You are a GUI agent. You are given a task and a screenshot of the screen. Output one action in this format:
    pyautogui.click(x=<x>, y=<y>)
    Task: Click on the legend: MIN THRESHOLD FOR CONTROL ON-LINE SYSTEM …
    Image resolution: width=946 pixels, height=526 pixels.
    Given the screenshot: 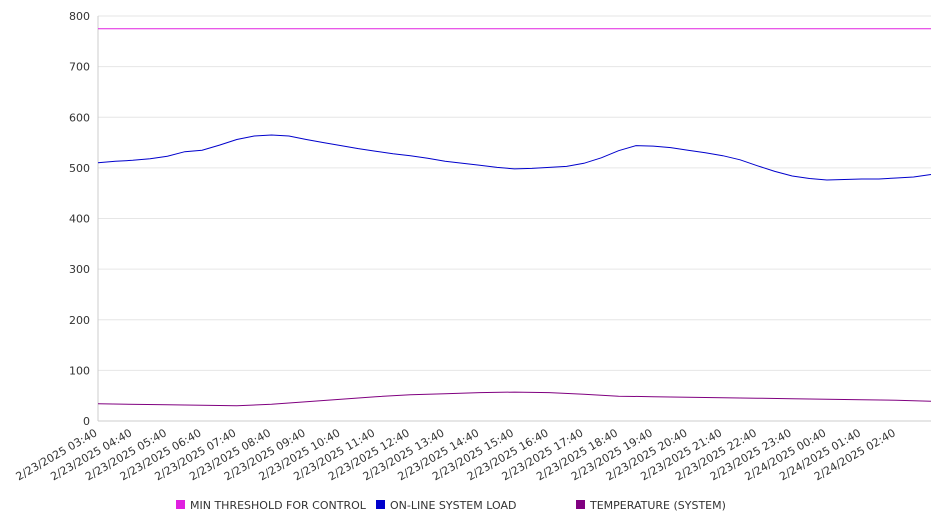 What is the action you would take?
    pyautogui.click(x=451, y=505)
    